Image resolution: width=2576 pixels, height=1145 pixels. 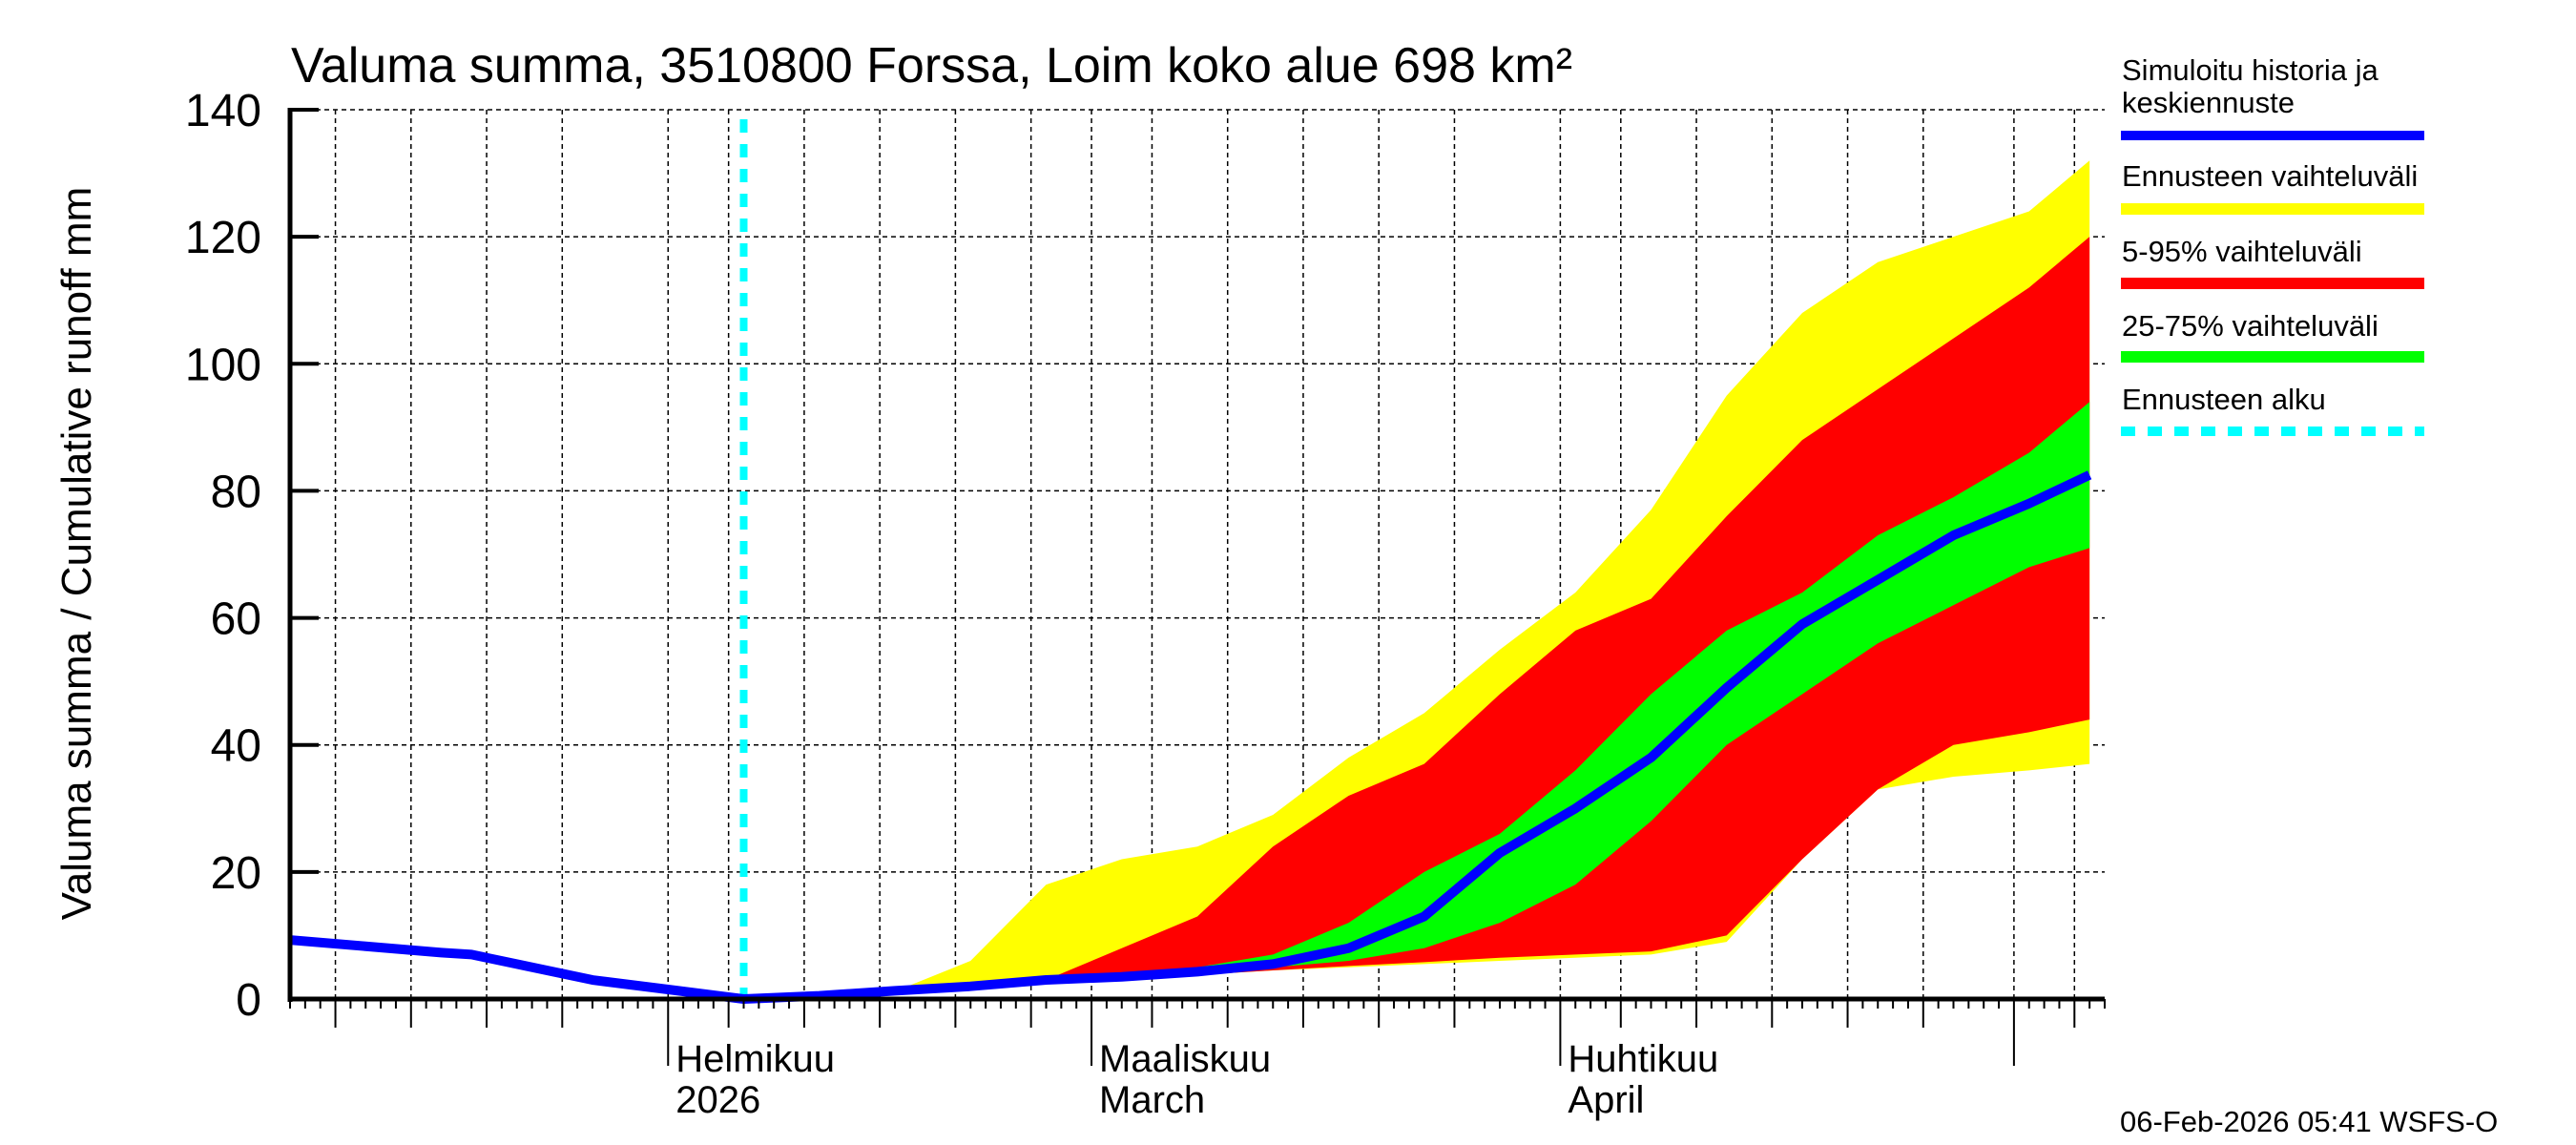 What do you see at coordinates (236, 620) in the screenshot?
I see `y-tick-label: 60` at bounding box center [236, 620].